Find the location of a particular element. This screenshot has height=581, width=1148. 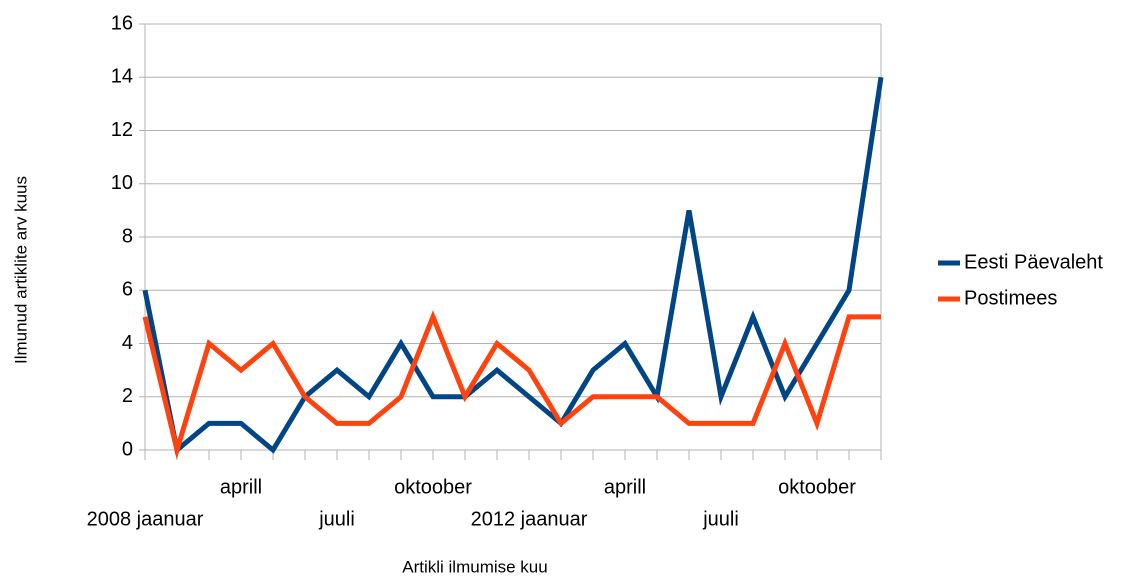

legend-label: Eesti Päevaleht is located at coordinates (1033, 262).